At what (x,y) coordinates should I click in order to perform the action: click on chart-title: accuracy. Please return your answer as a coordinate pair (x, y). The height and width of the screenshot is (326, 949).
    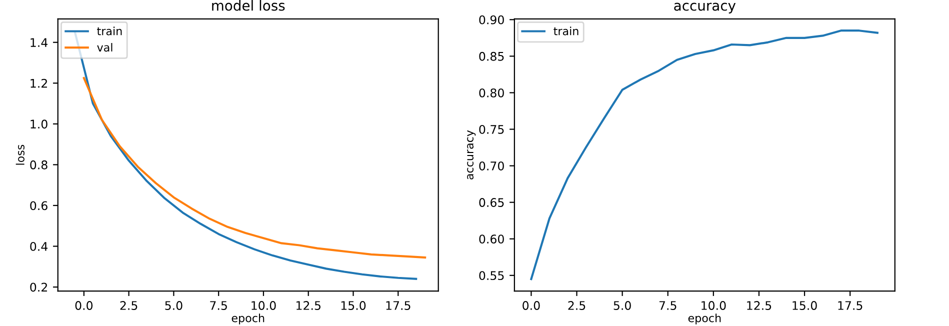
    Looking at the image, I should click on (705, 8).